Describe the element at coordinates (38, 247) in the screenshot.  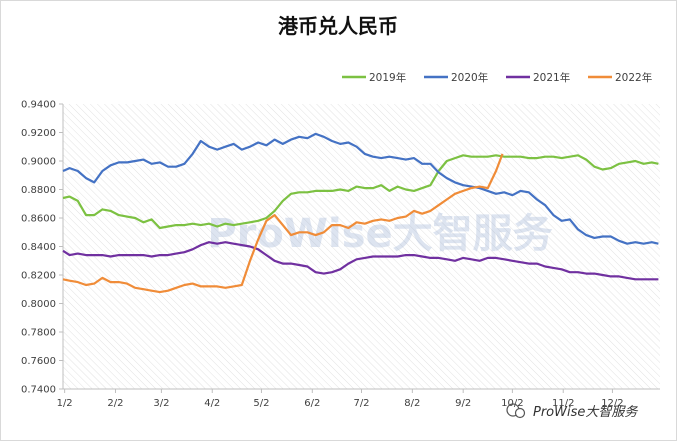
I see `y-tick-label: 0.8400` at that location.